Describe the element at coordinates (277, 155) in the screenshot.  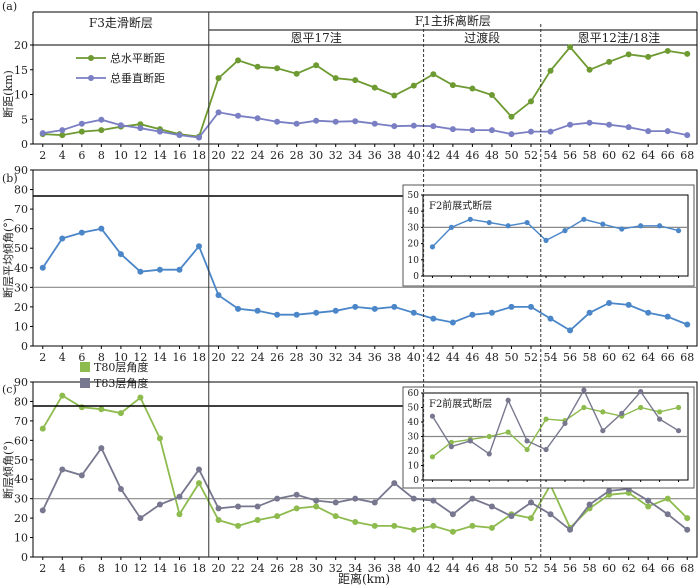
I see `x-tick-label-a: 26` at that location.